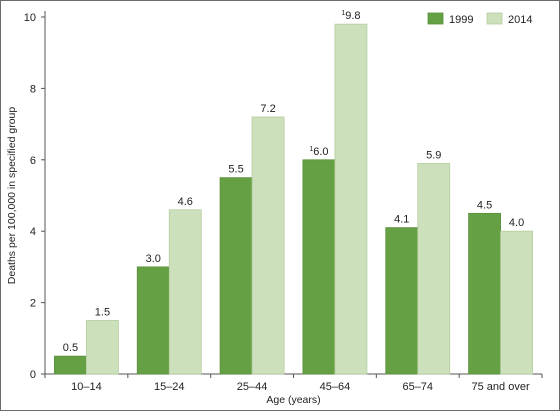 The image size is (560, 411). What do you see at coordinates (169, 387) in the screenshot?
I see `x-tick-label: 15–24` at bounding box center [169, 387].